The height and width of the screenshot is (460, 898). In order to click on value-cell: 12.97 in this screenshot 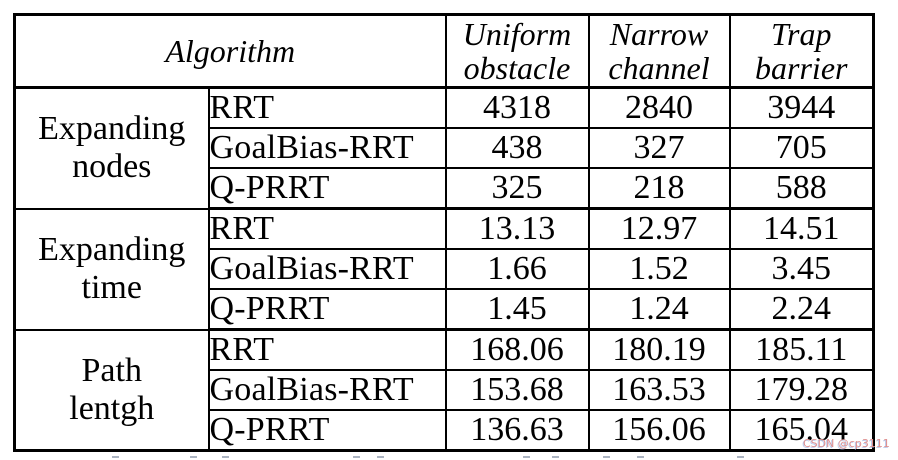, I will do `click(659, 228)`.